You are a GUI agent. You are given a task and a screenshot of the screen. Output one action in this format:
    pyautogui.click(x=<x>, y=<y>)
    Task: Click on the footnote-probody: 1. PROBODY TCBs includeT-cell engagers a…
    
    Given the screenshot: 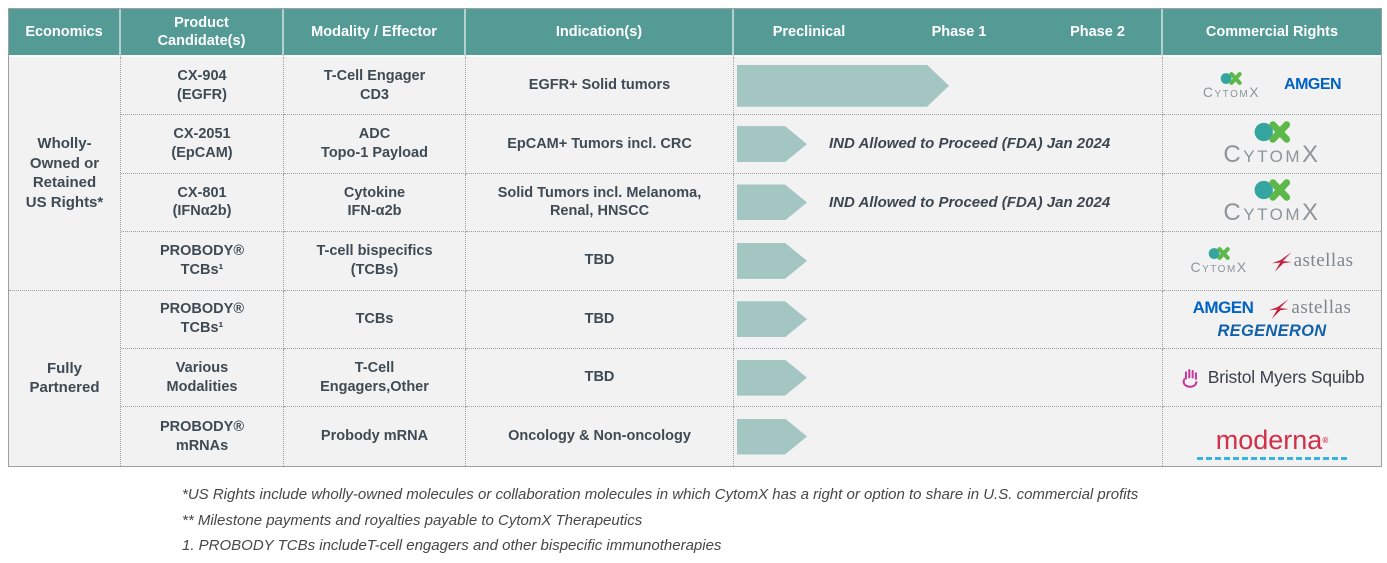 What is the action you would take?
    pyautogui.click(x=452, y=545)
    